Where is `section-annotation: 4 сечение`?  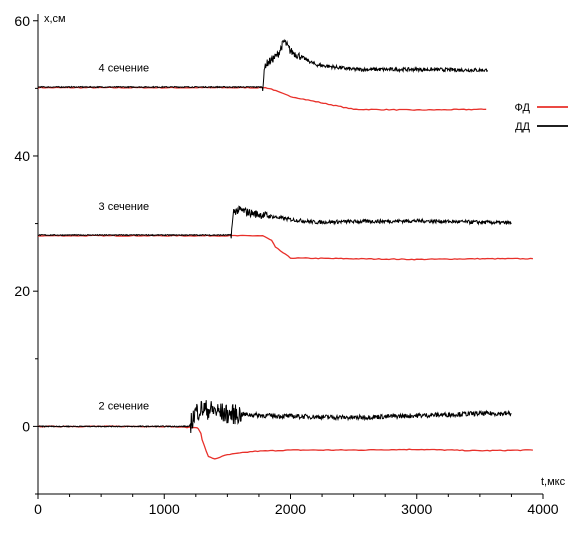
section-annotation: 4 сечение is located at coordinates (124, 68).